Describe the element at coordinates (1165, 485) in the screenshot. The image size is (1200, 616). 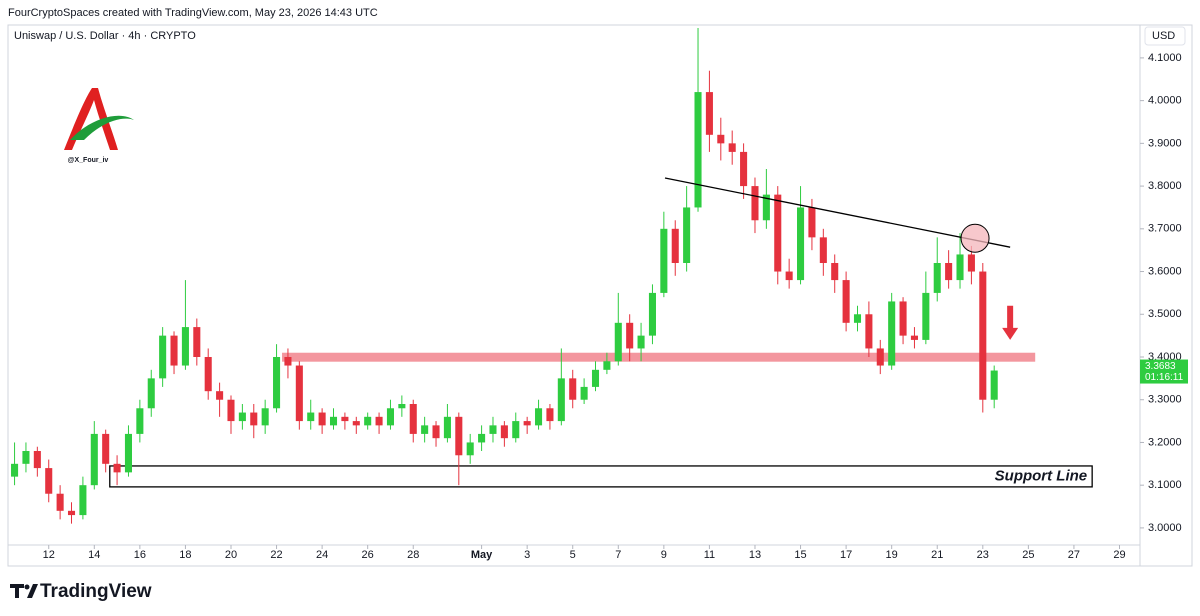
I see `y-tick-label: 3.1000` at that location.